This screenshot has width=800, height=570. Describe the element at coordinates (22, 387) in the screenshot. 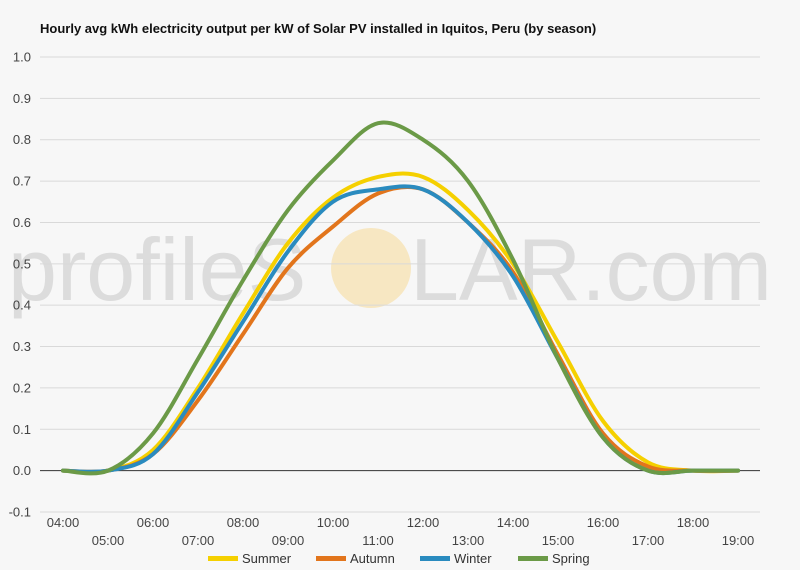

I see `y-tick-label: 0.2` at that location.